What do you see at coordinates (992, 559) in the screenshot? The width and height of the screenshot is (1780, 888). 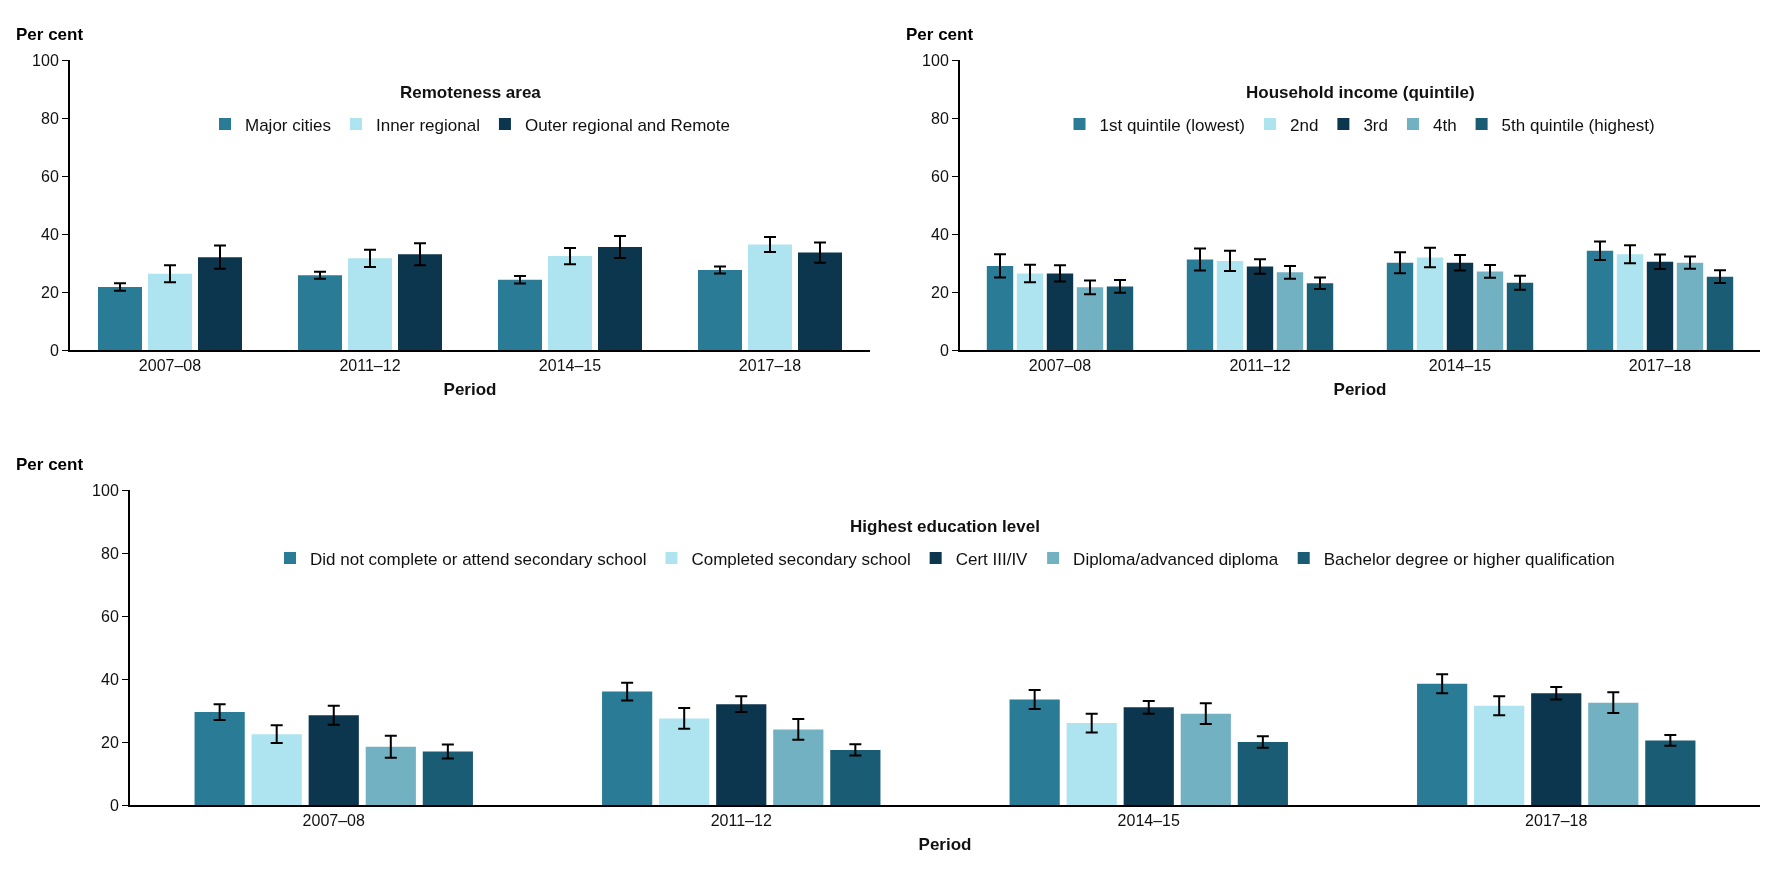 I see `legend-label: Cert III/IV` at bounding box center [992, 559].